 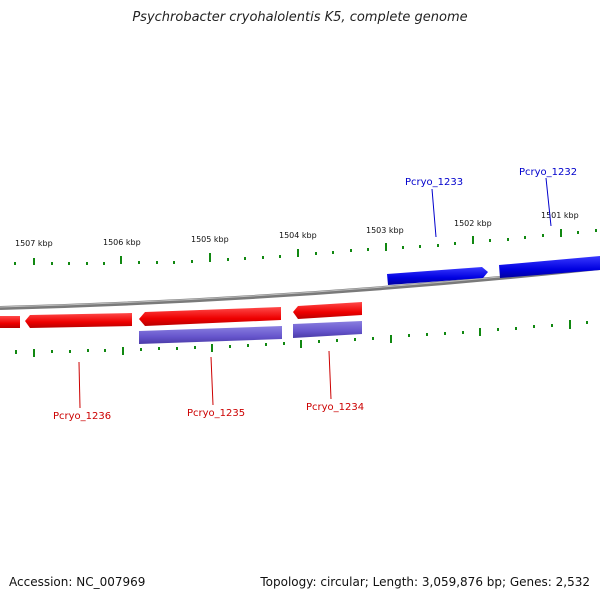 What do you see at coordinates (305, 247) in the screenshot?
I see `upper-scale-ticks` at bounding box center [305, 247].